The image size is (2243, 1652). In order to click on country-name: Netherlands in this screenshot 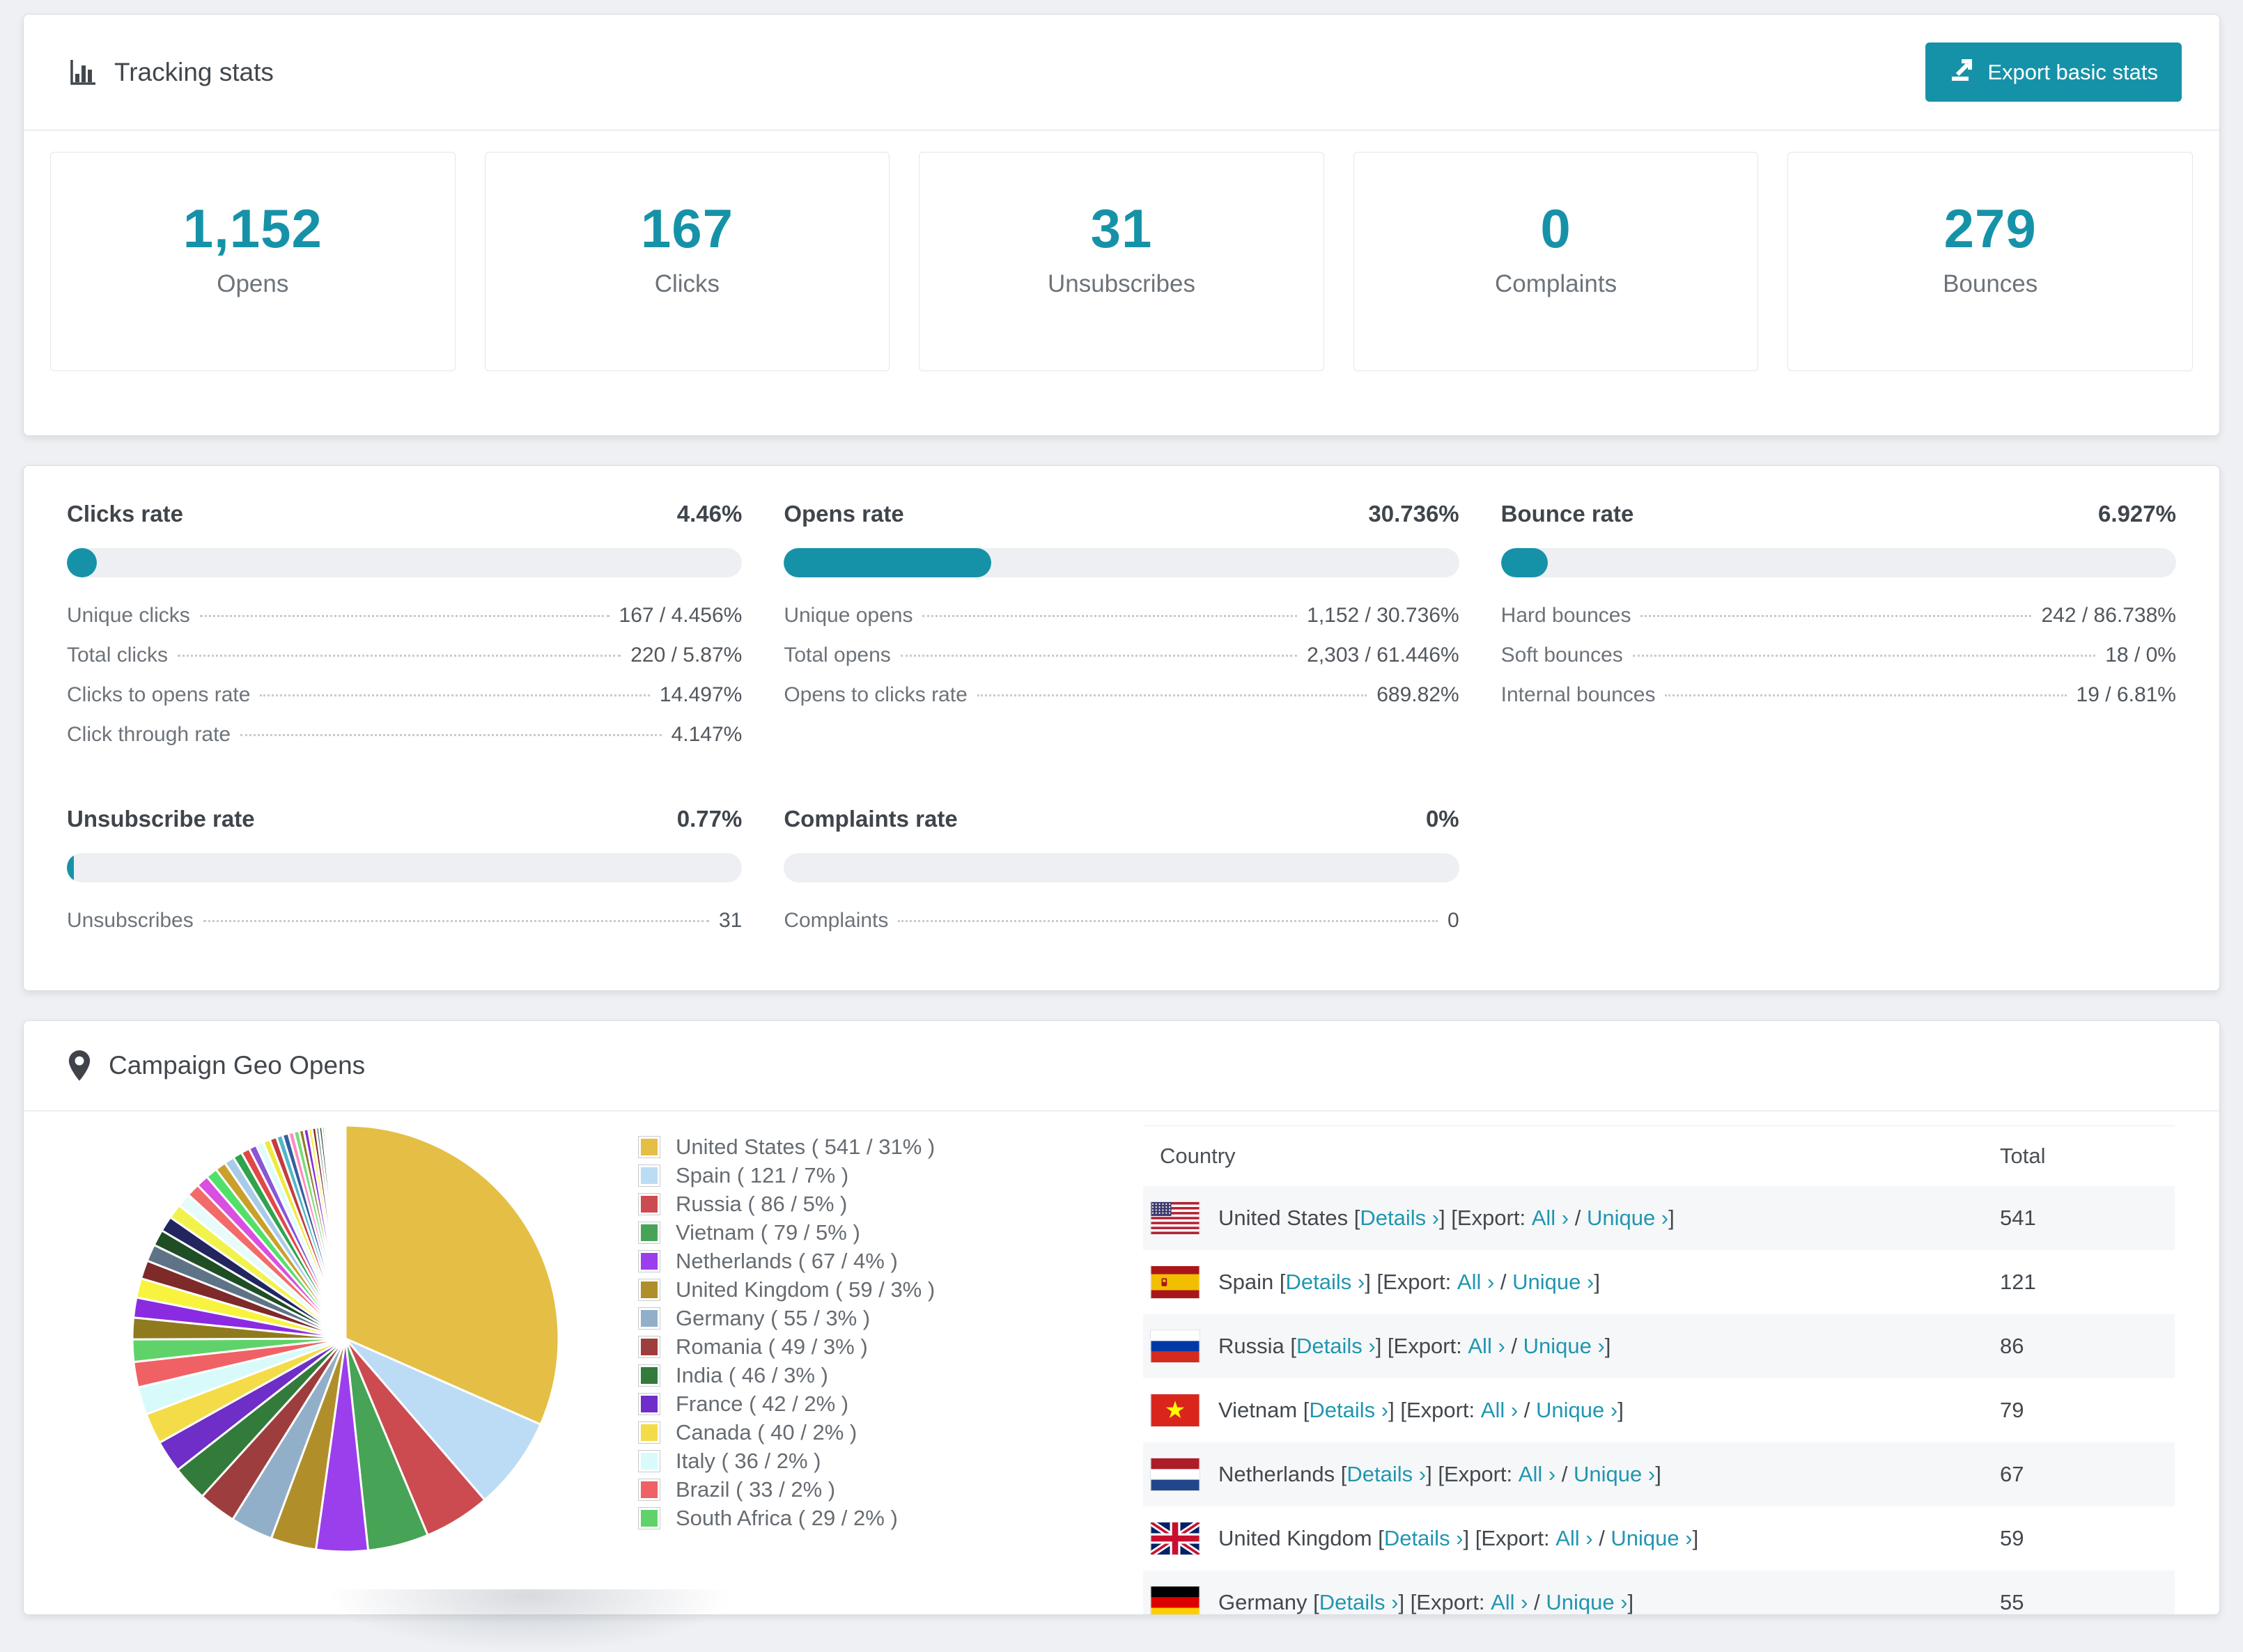, I will do `click(1280, 1474)`.